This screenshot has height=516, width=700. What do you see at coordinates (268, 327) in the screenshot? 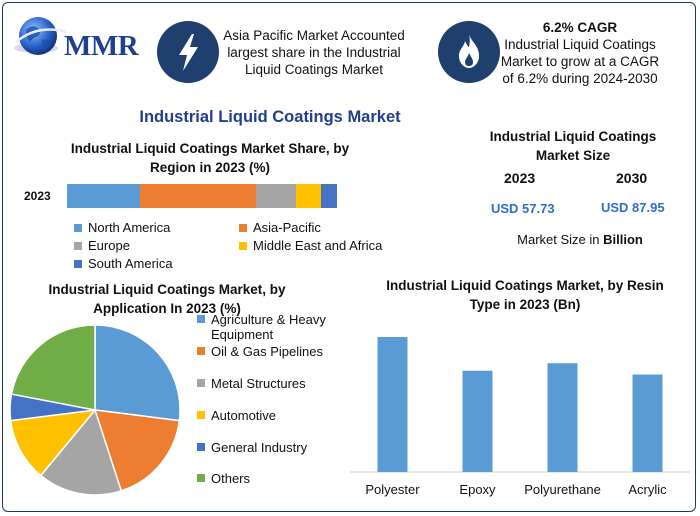
I see `legend-label: Agriculture & Heavy Equipment` at bounding box center [268, 327].